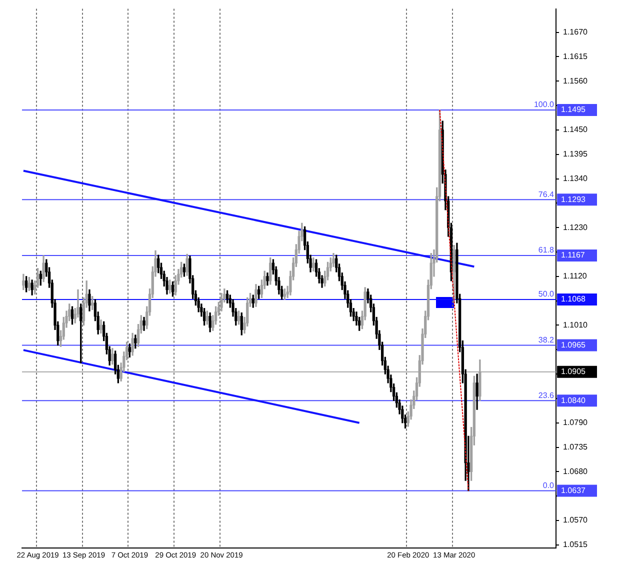 This screenshot has width=620, height=563. What do you see at coordinates (544, 105) in the screenshot?
I see `annotation: 100.0` at bounding box center [544, 105].